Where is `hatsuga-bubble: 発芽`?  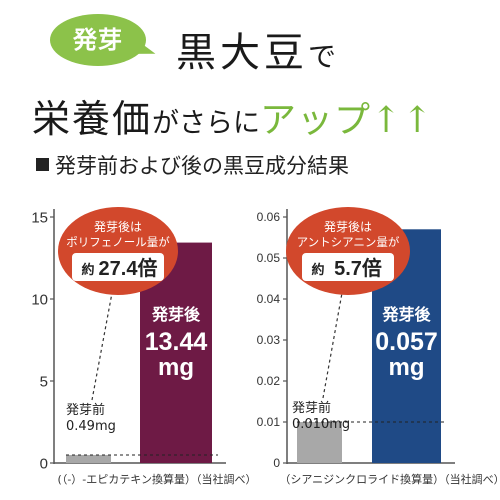
hatsuga-bubble: 発芽 is located at coordinates (98, 40).